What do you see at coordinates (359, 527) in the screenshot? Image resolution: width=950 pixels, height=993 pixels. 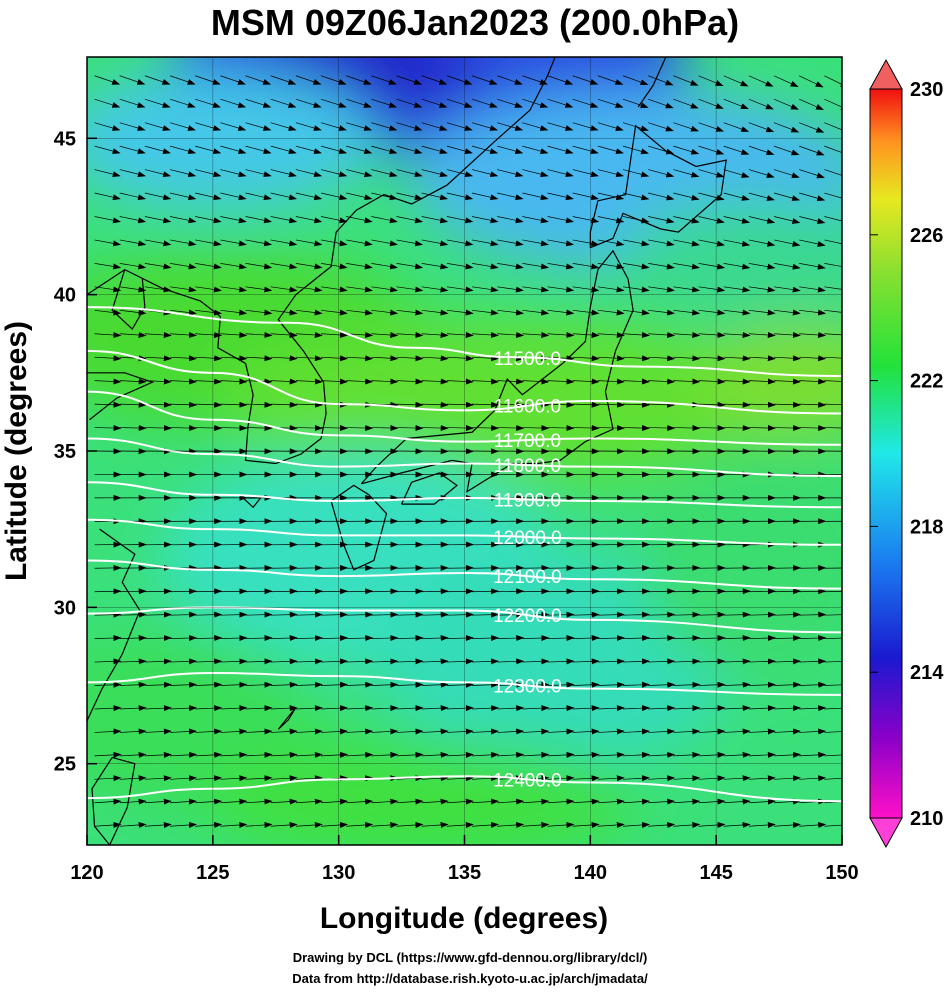 I see `coast-kyushu` at bounding box center [359, 527].